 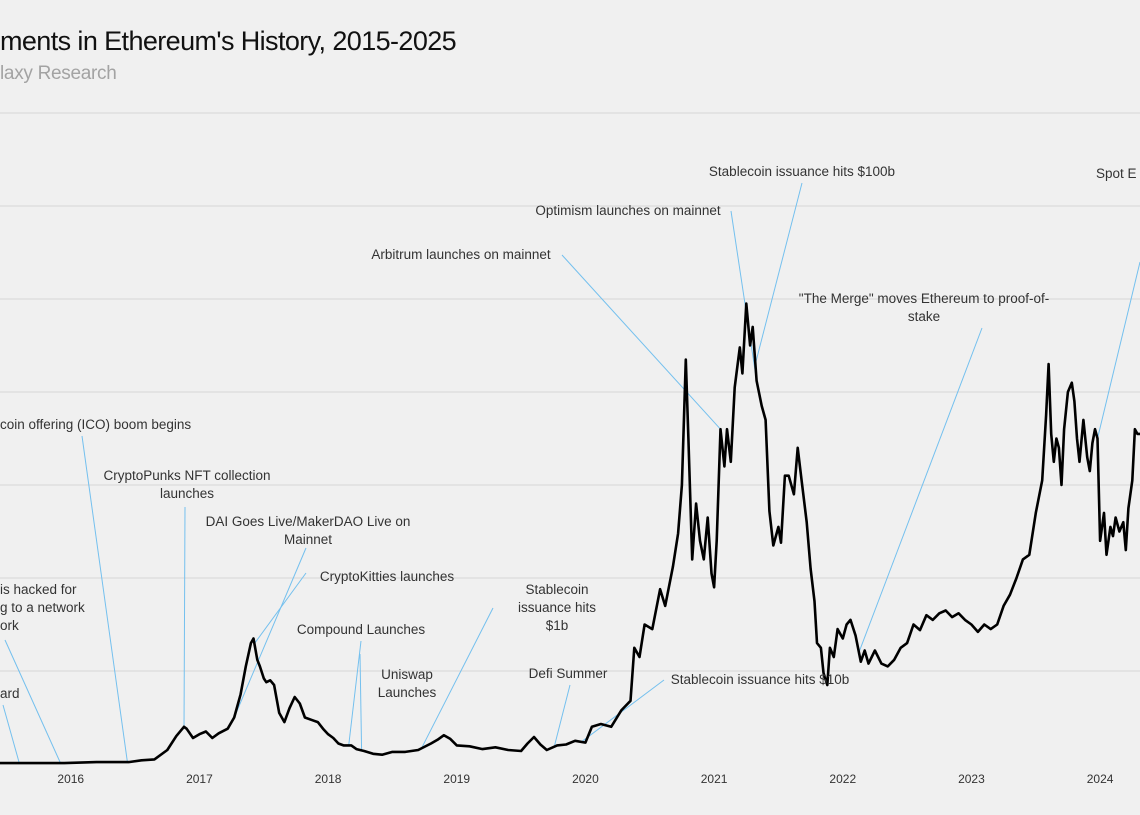 I want to click on annotation-label: Stablecoin issuance hits $100b, so click(x=802, y=171).